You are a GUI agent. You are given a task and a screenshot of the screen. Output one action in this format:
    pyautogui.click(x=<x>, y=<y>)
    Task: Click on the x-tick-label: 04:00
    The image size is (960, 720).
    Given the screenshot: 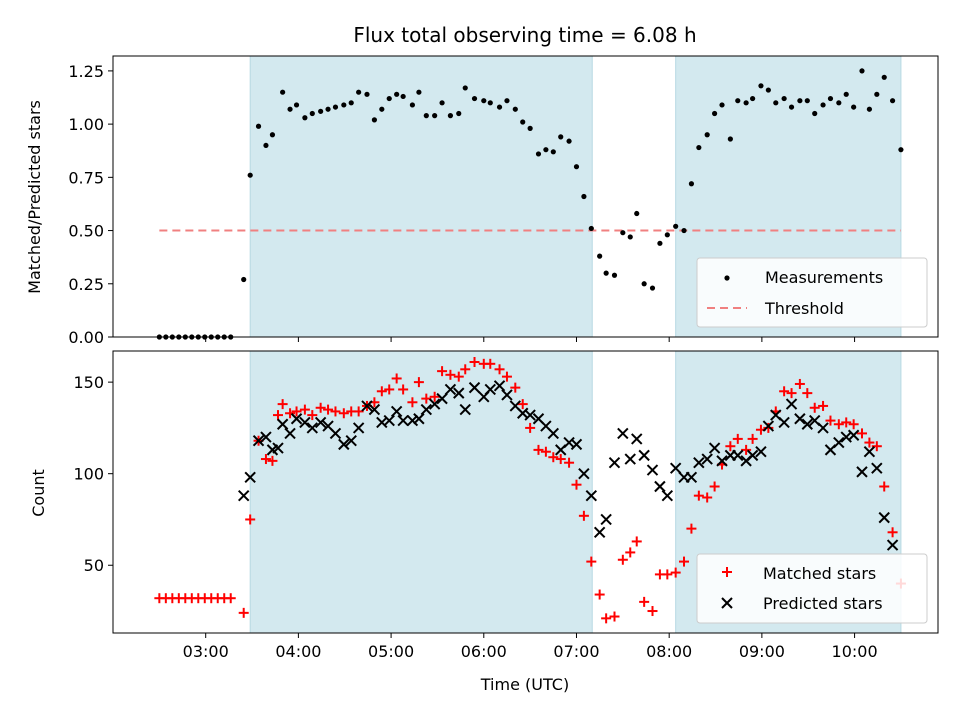 What is the action you would take?
    pyautogui.click(x=298, y=651)
    